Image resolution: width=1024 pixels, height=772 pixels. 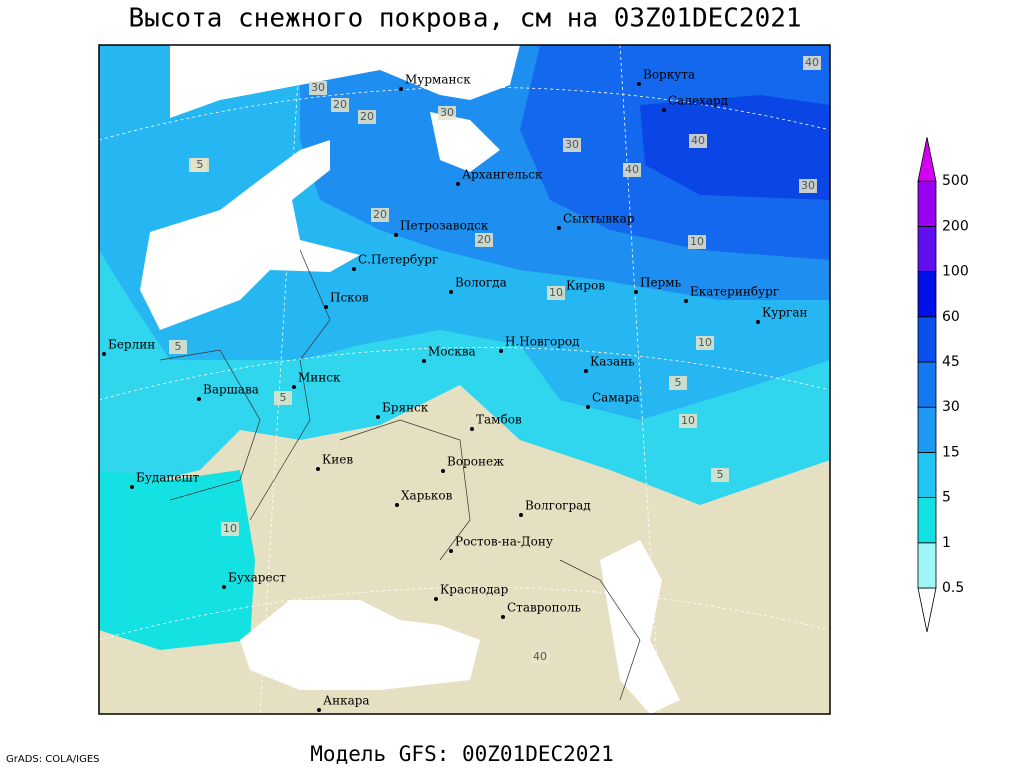 What do you see at coordinates (337, 460) in the screenshot?
I see `city-label: Киев` at bounding box center [337, 460].